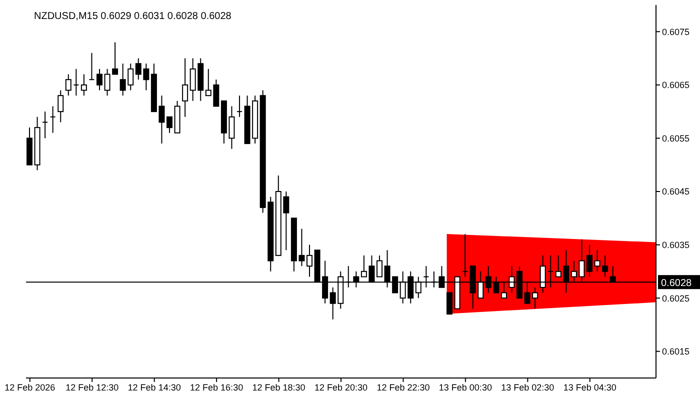 Image resolution: width=700 pixels, height=400 pixels. What do you see at coordinates (30, 387) in the screenshot?
I see `x-tick-label: 12 Feb 2026` at bounding box center [30, 387].